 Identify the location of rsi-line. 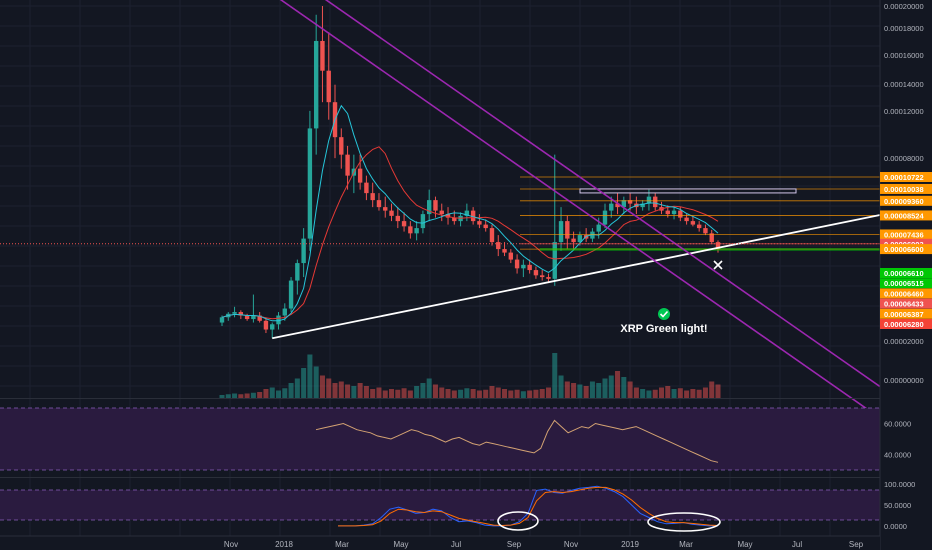
(517, 441).